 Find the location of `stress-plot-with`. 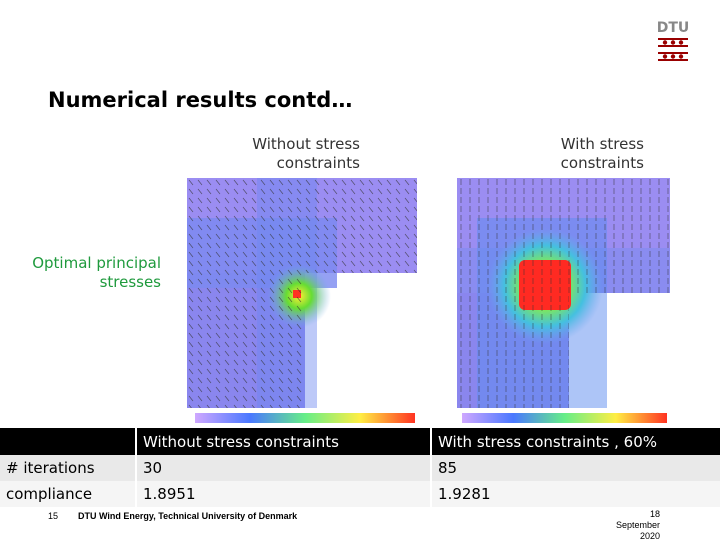

stress-plot-with is located at coordinates (563, 300).